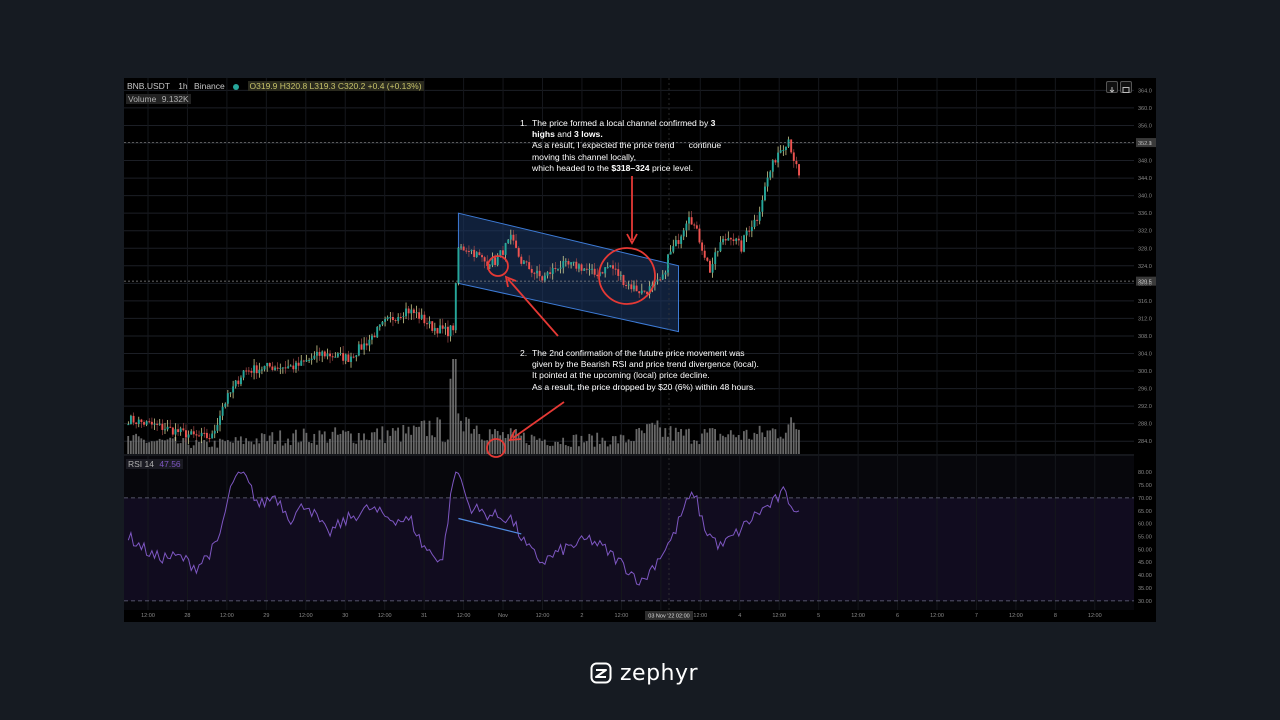  I want to click on interval-label: 1h, so click(183, 86).